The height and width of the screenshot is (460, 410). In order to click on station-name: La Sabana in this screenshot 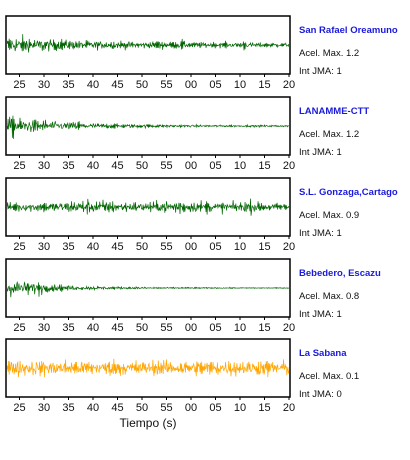, I will do `click(323, 353)`.